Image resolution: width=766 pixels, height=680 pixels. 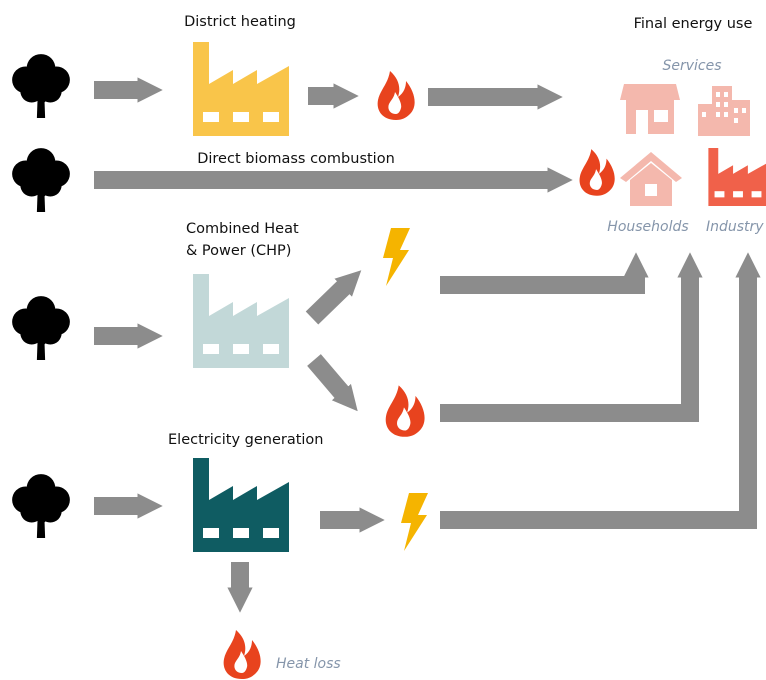 I want to click on label: Heat loss, so click(x=308, y=664).